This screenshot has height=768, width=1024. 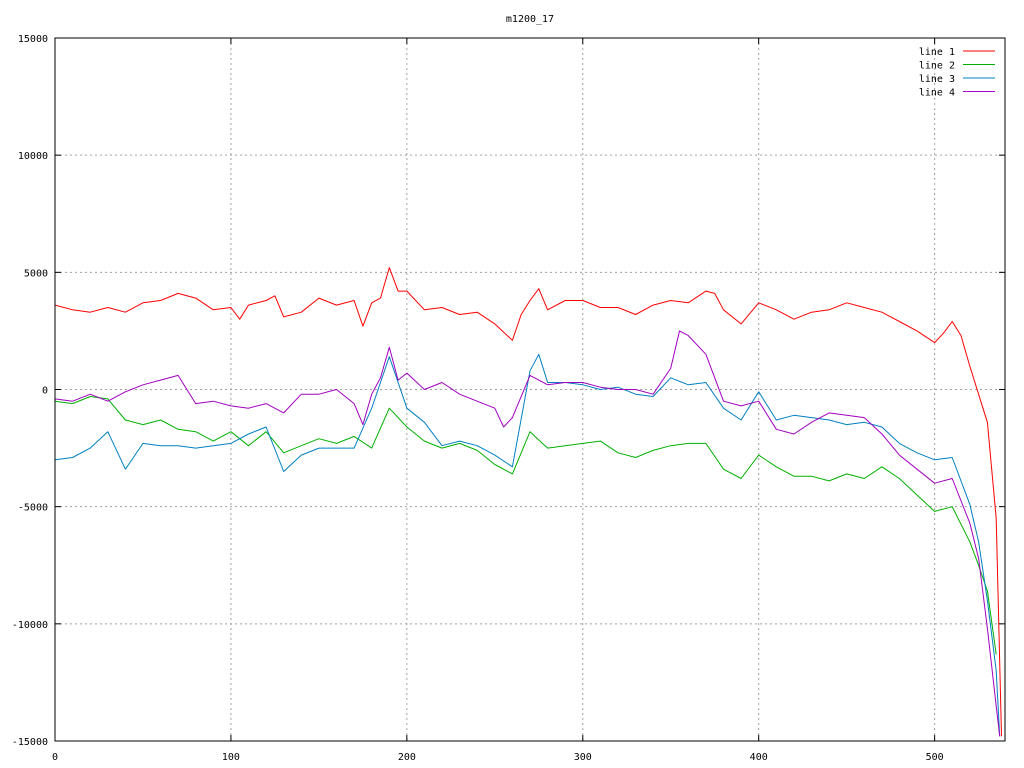 I want to click on y-tick-label: 5000, so click(x=36, y=273).